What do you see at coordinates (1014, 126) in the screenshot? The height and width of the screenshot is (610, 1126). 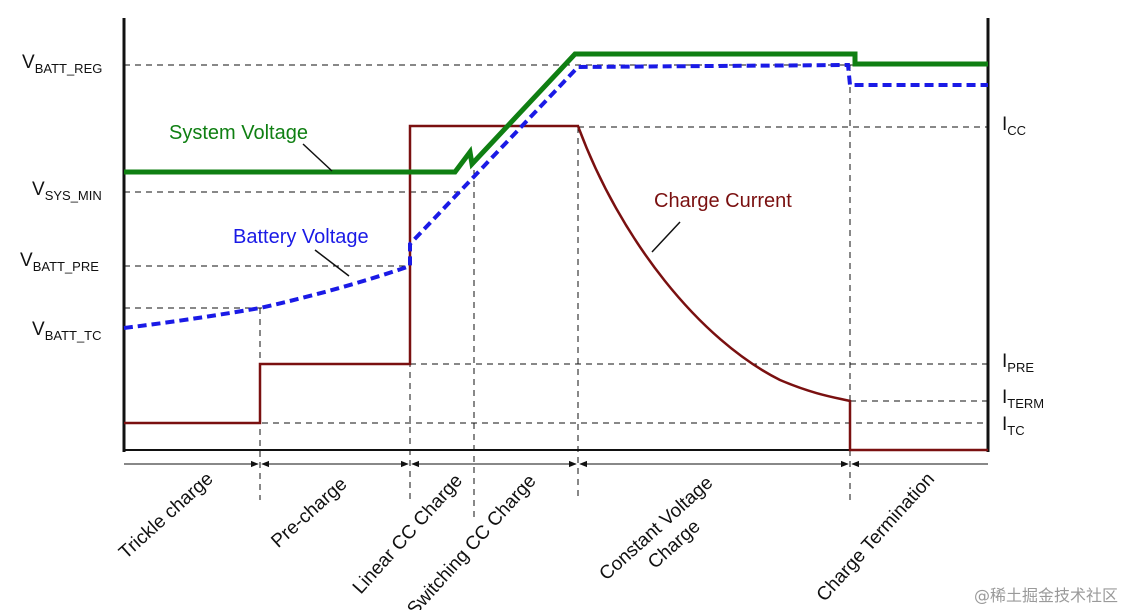 I see `label-icc: ICC` at bounding box center [1014, 126].